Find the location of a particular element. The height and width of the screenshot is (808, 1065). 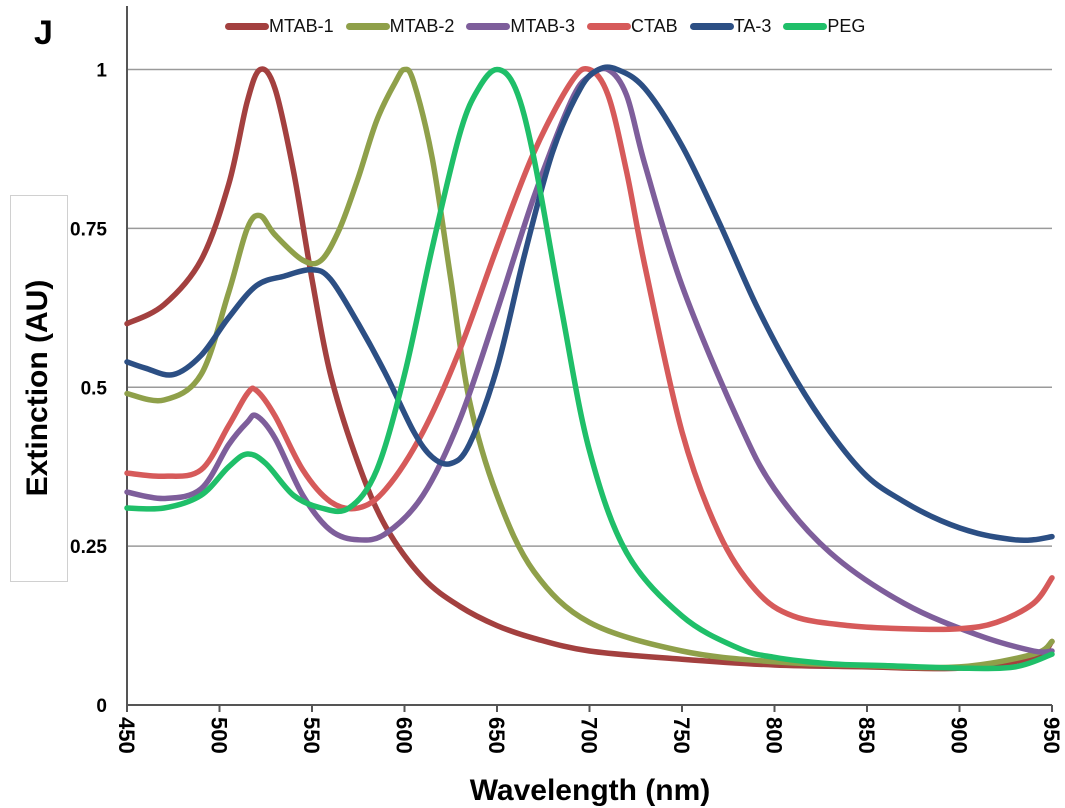

x-tick-label-0: 450 is located at coordinates (126, 735).